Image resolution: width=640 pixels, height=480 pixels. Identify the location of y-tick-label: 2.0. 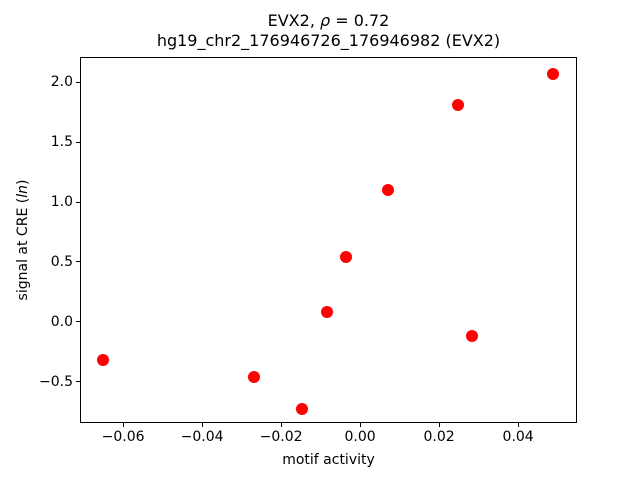
(61, 82).